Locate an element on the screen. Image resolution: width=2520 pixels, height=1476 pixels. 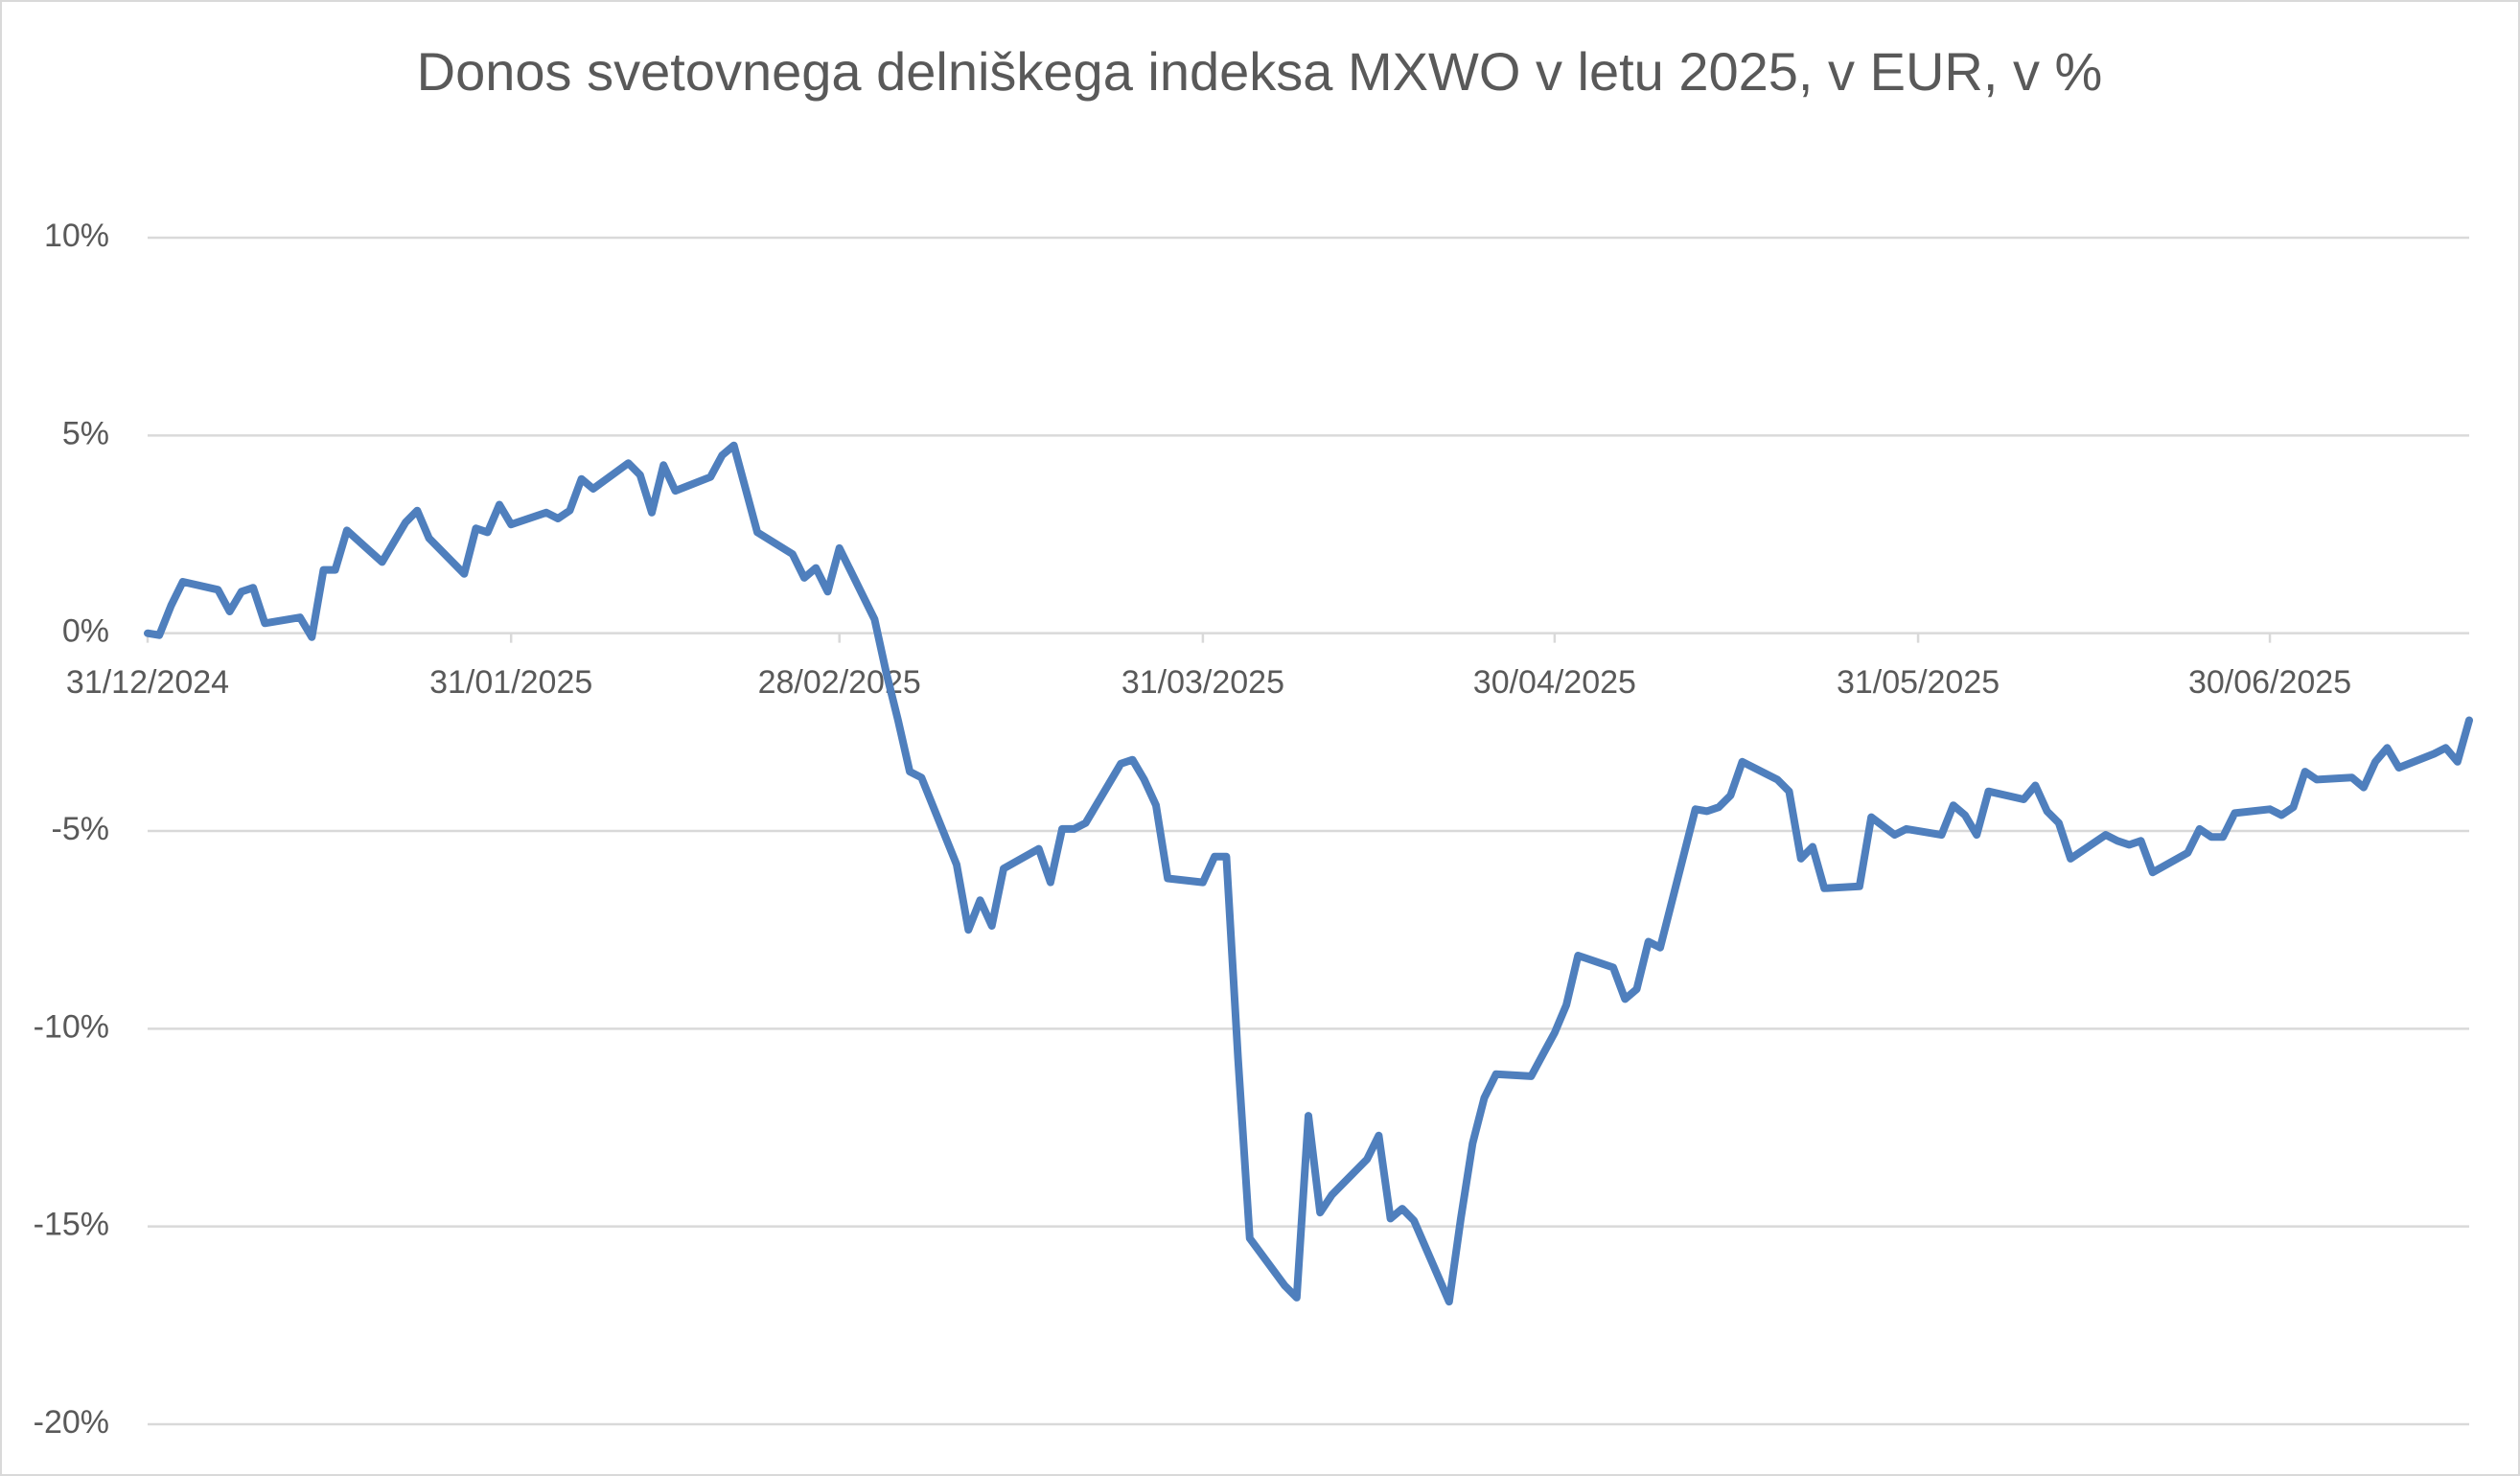
x-tick-label: 31/05/2025 is located at coordinates (1918, 682).